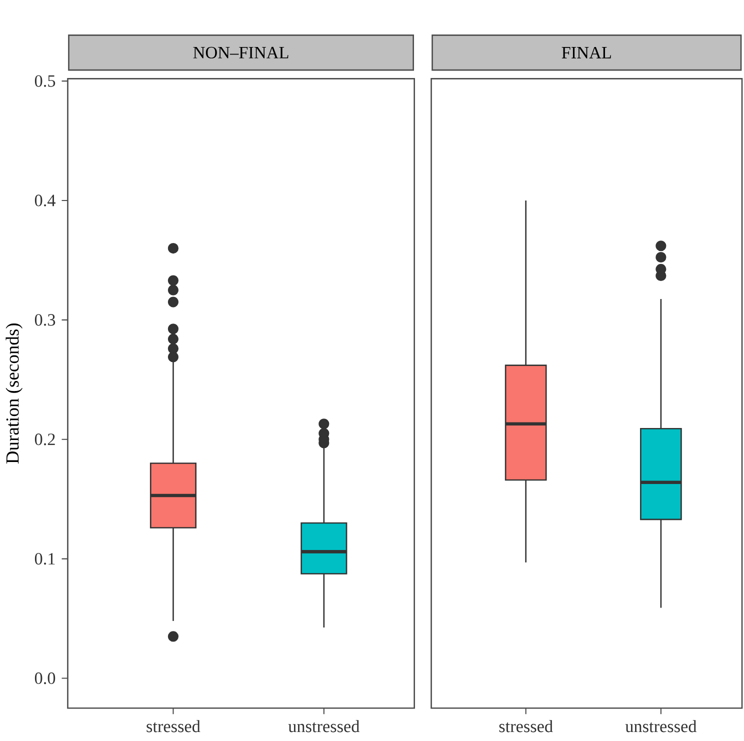  Describe the element at coordinates (45, 678) in the screenshot. I see `y-tick-label: 0.0` at that location.